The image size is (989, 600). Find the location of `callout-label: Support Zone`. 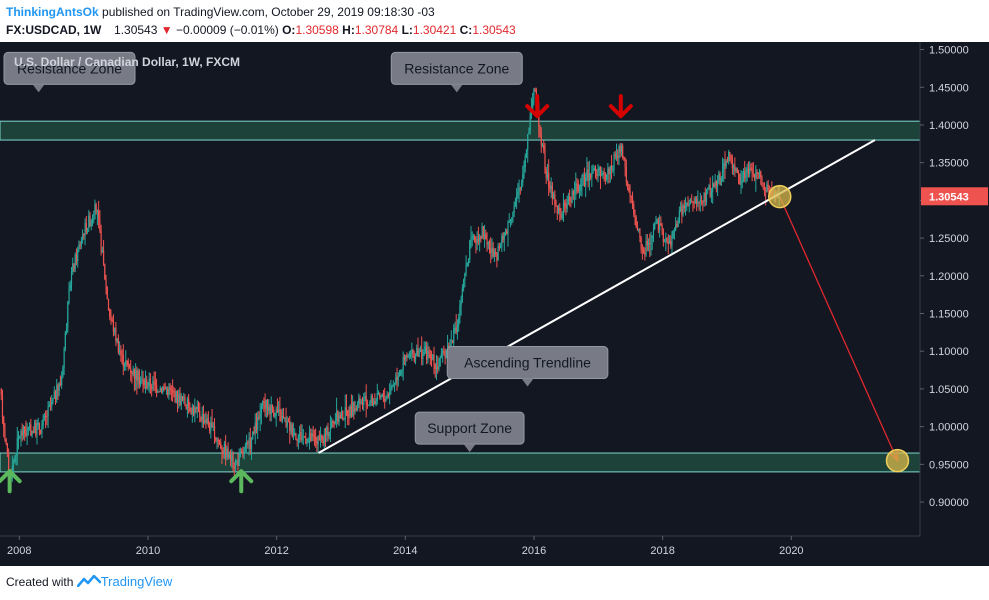

callout-label: Support Zone is located at coordinates (469, 428).